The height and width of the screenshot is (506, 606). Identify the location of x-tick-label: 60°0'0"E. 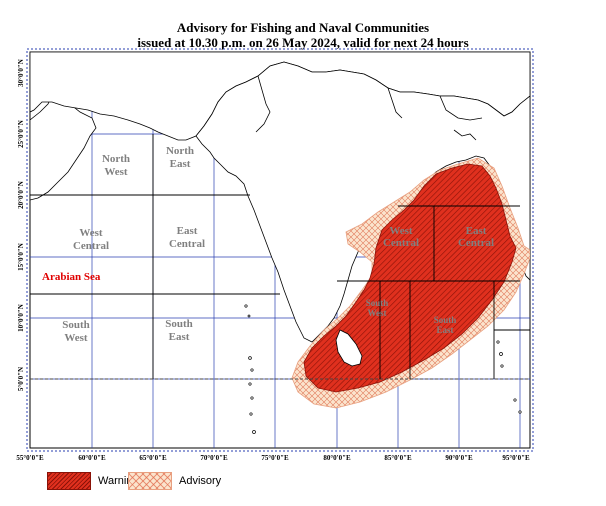
(92, 458).